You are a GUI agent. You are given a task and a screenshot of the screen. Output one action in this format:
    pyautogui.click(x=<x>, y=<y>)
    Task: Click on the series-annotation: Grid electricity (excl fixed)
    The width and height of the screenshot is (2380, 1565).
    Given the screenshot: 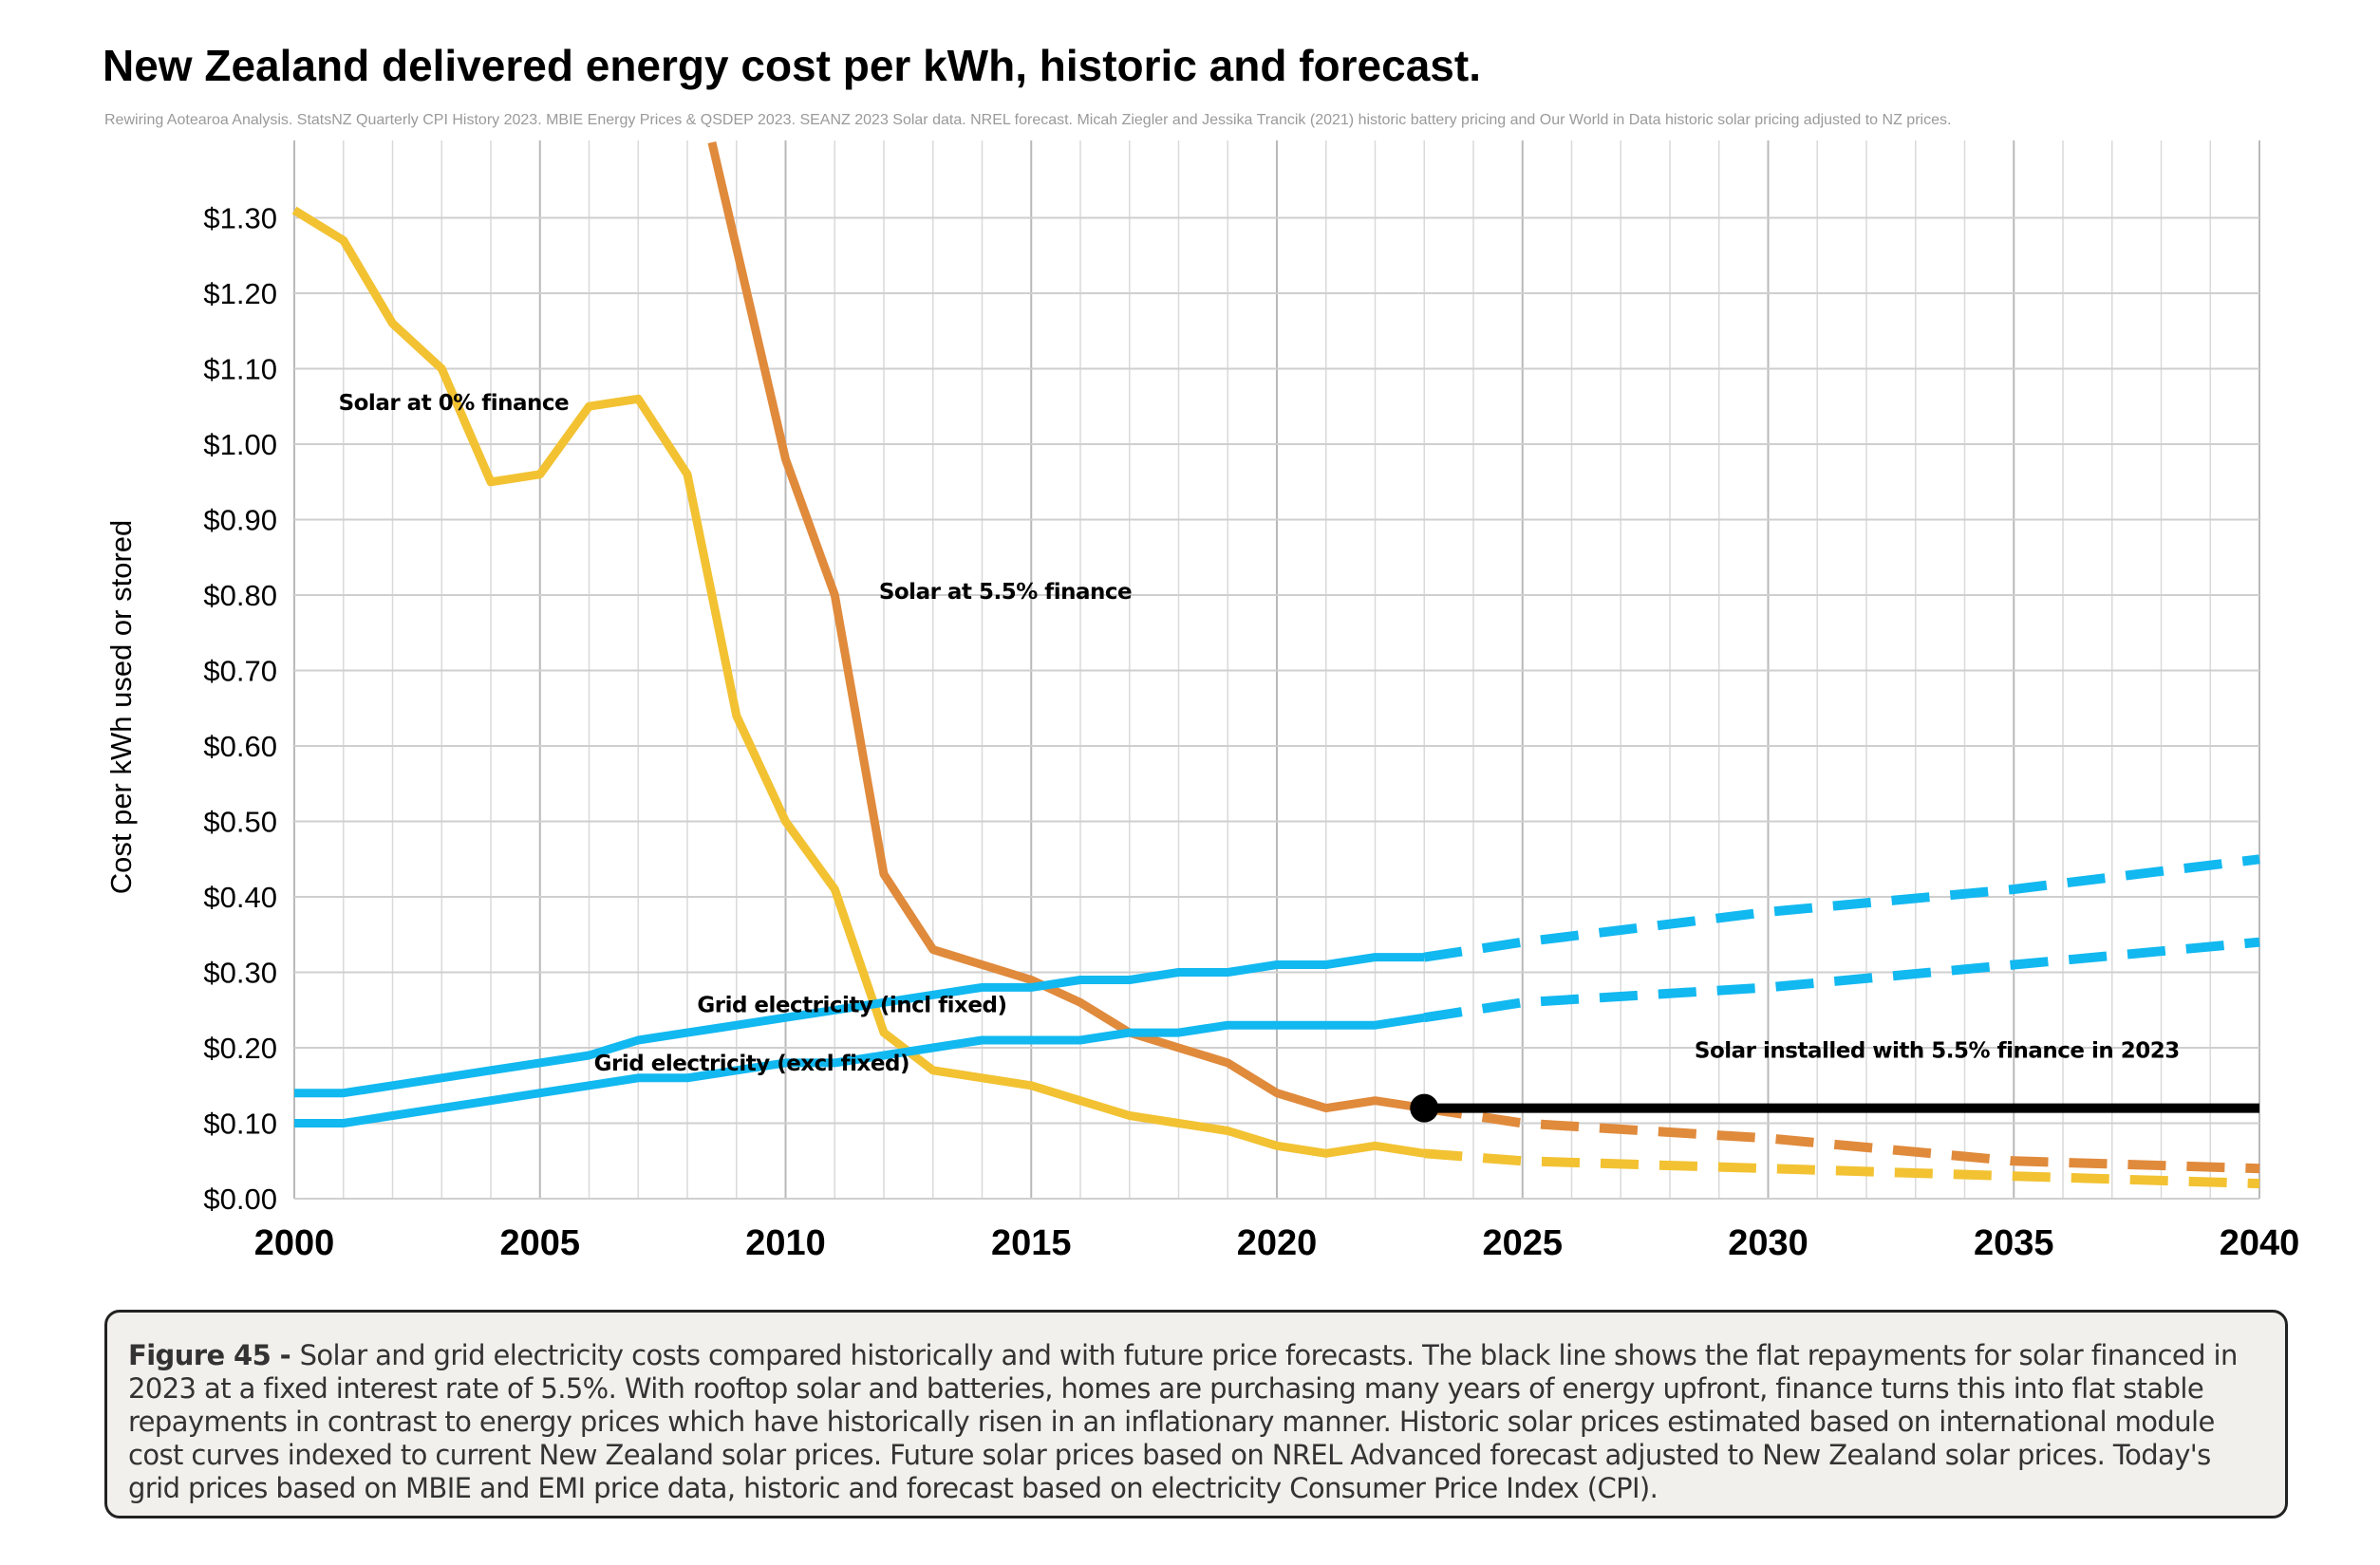 What is the action you would take?
    pyautogui.click(x=751, y=1064)
    